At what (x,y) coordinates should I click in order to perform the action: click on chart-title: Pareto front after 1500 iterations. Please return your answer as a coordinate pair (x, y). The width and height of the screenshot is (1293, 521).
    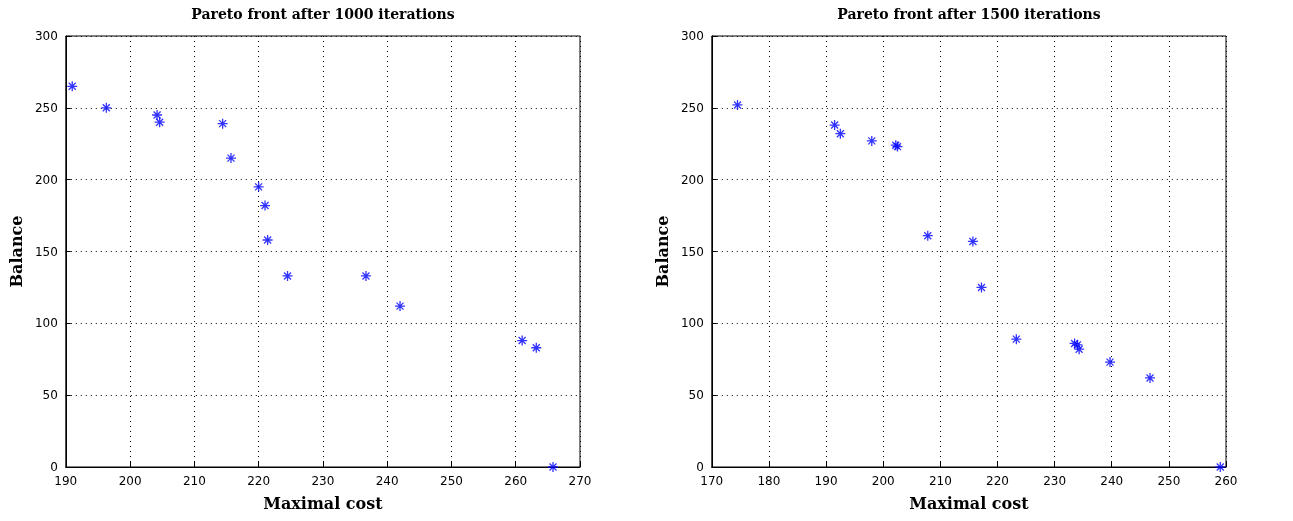
    Looking at the image, I should click on (969, 14).